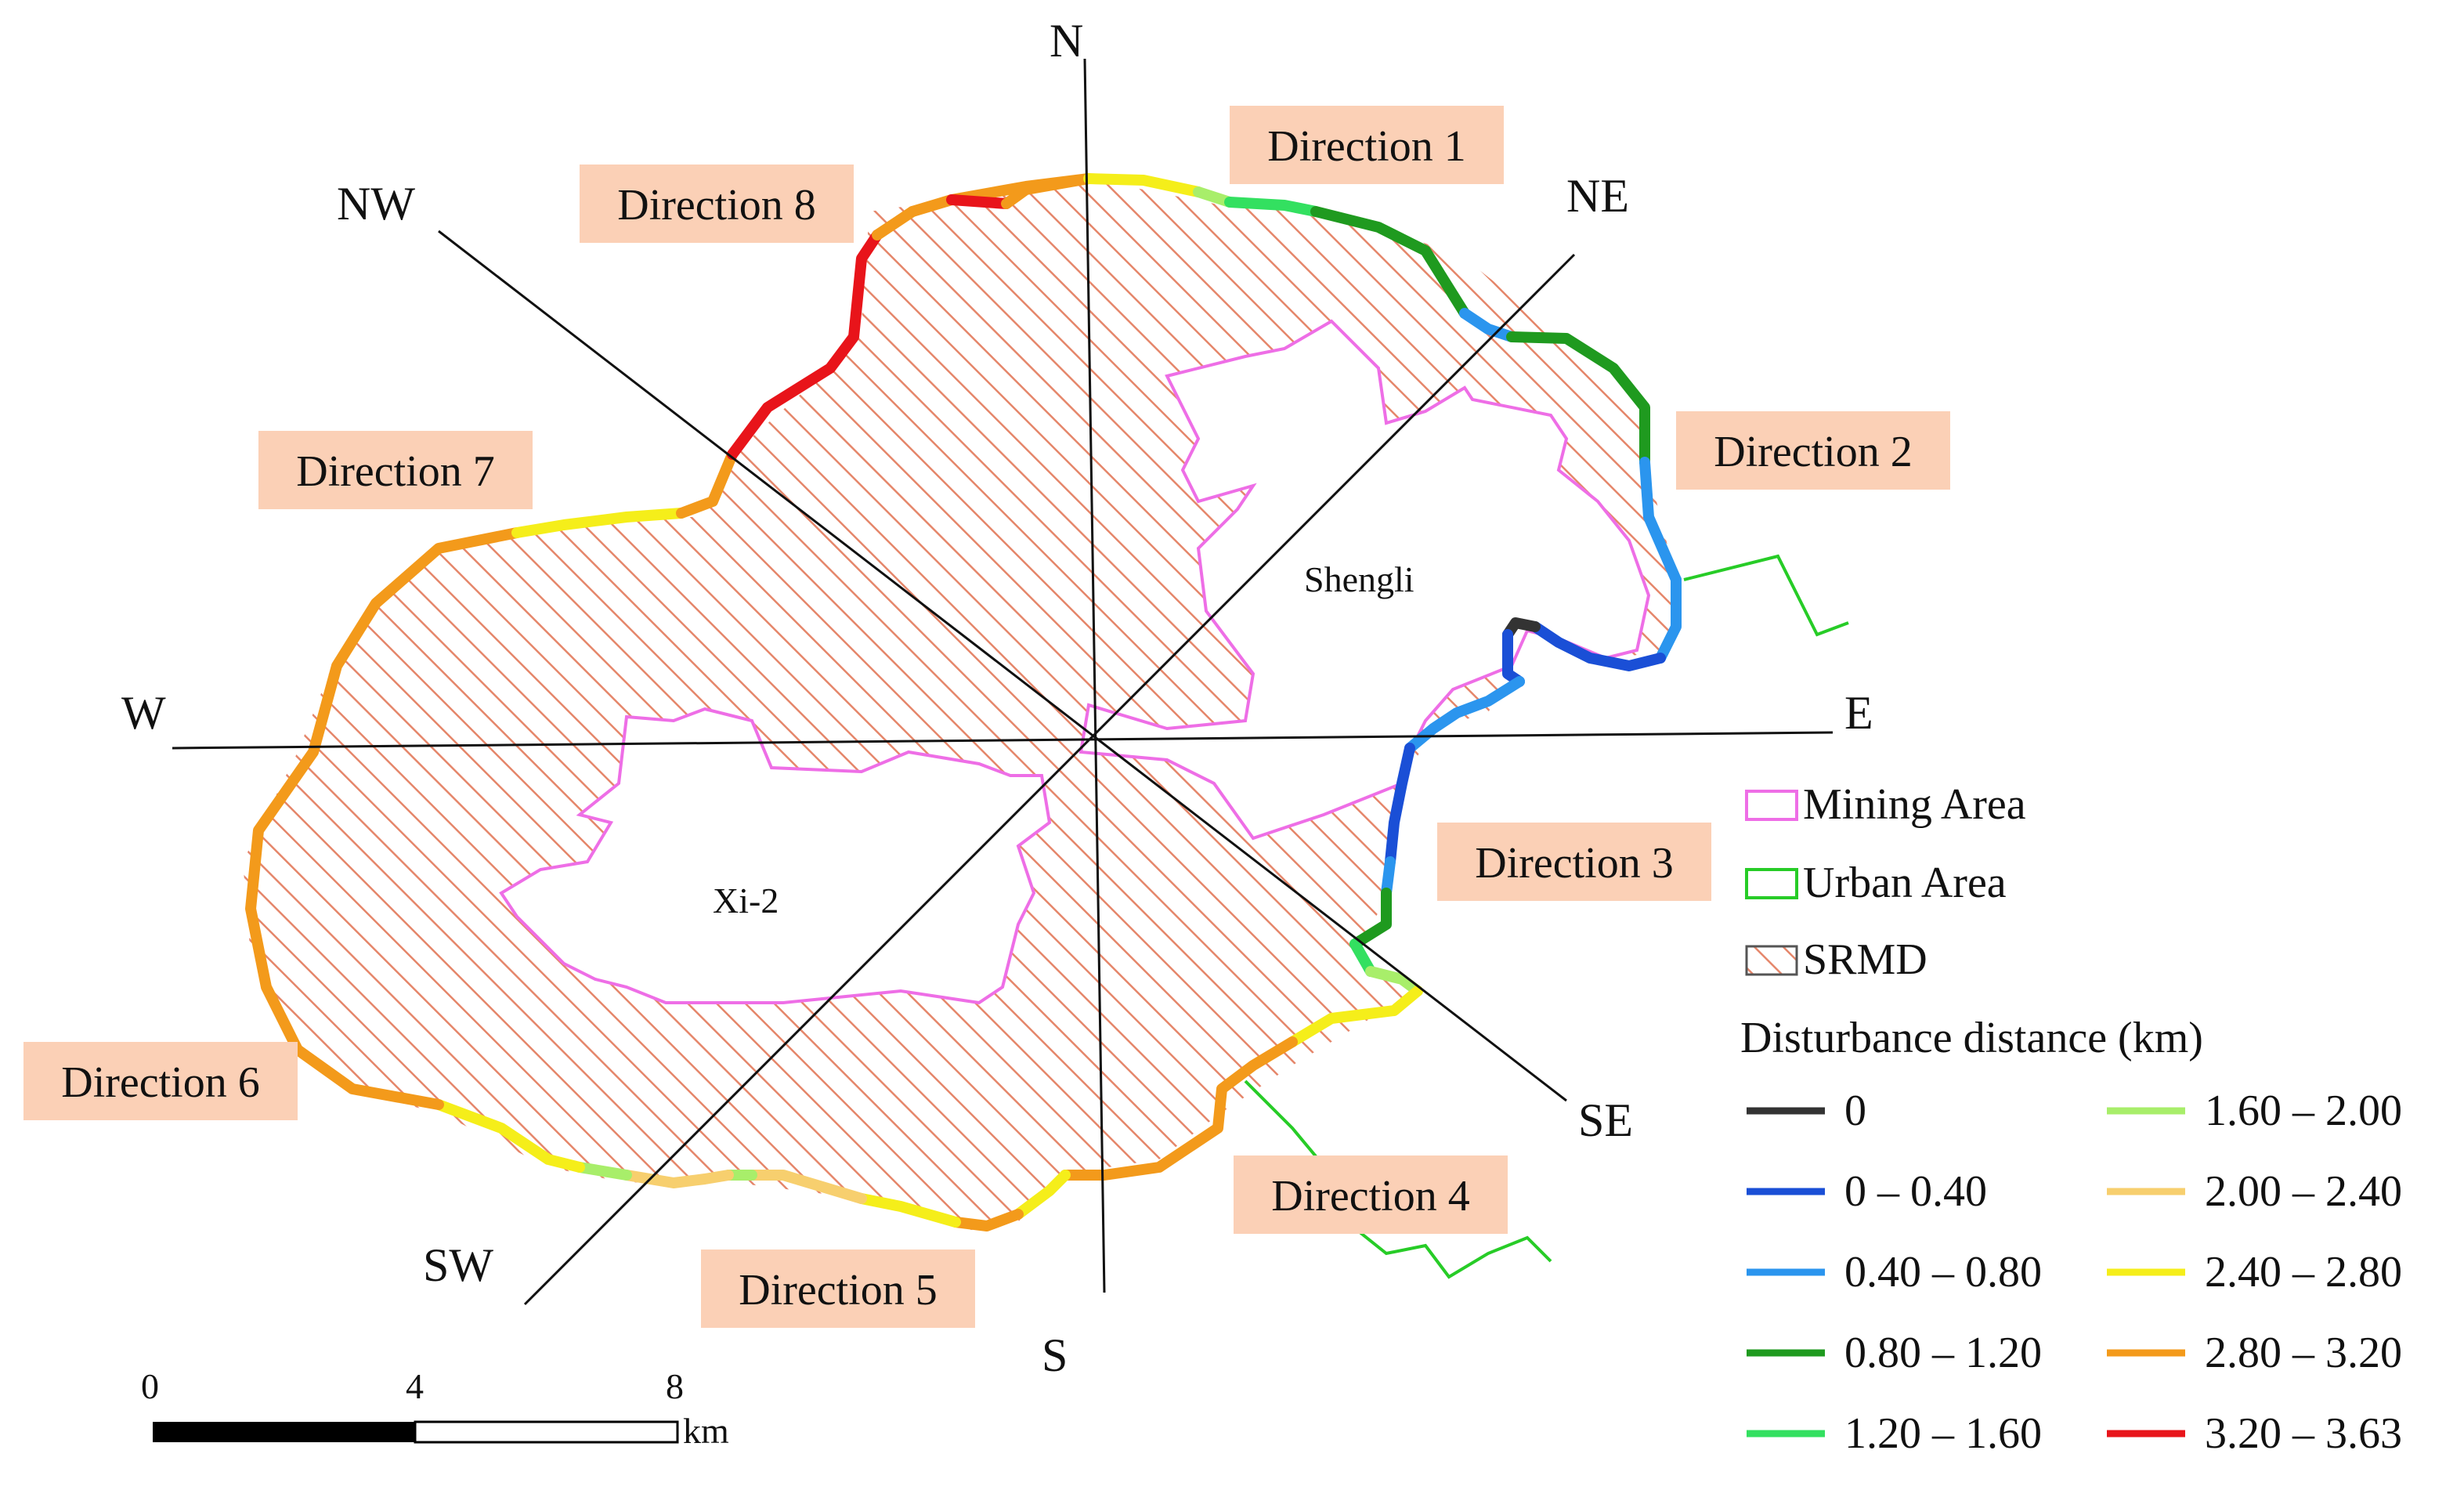 The height and width of the screenshot is (1490, 2464). I want to click on legend-range-label: 3.20 – 3.63, so click(2303, 1433).